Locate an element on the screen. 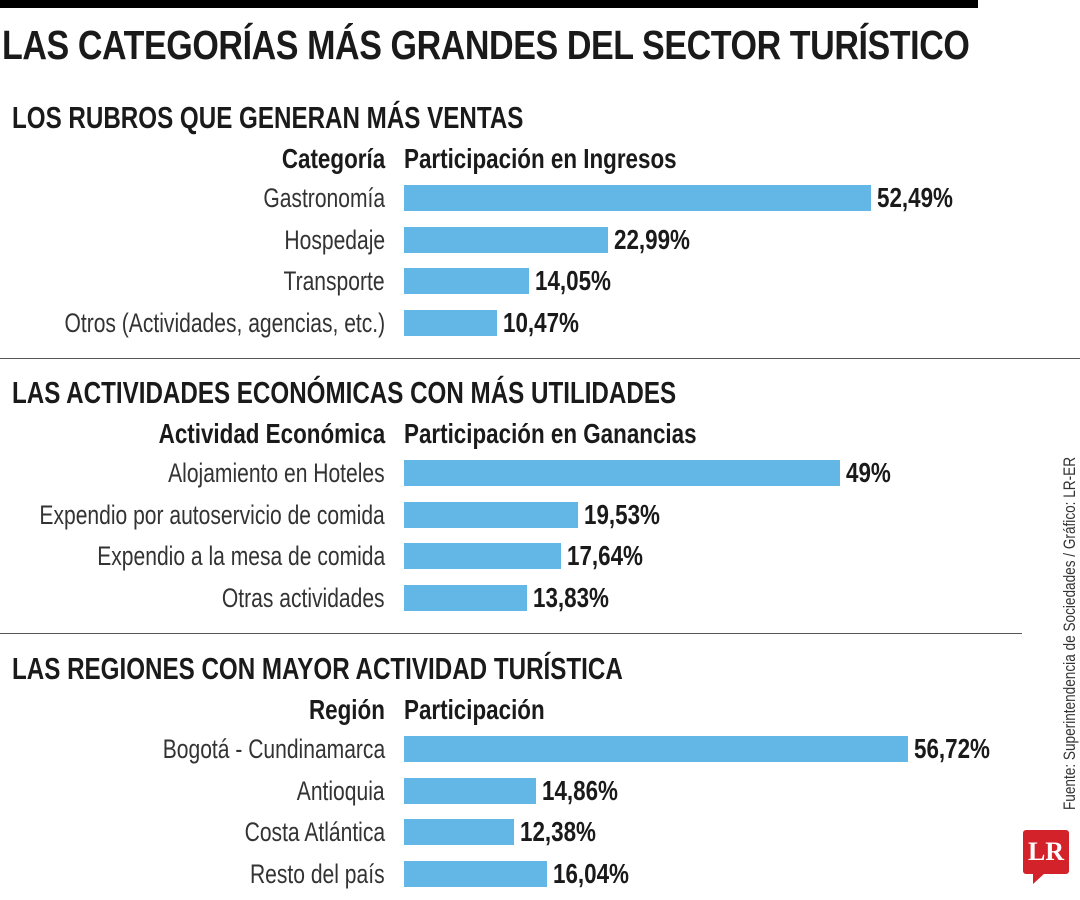  data-label: 12,38% is located at coordinates (558, 832).